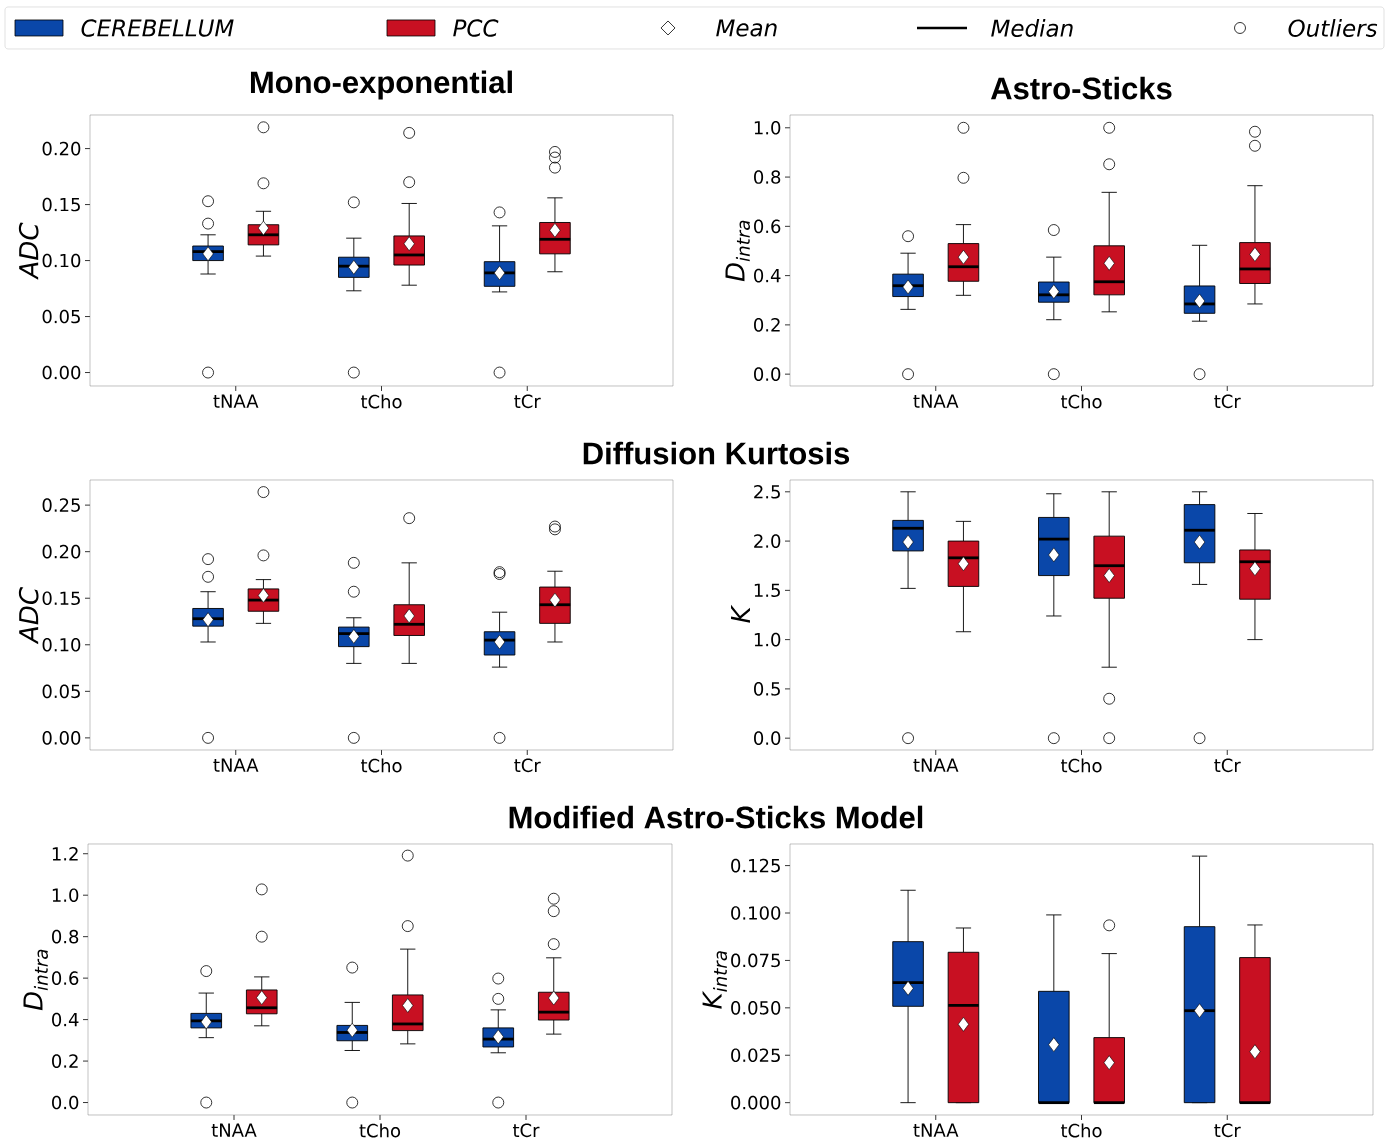  What do you see at coordinates (476, 28) in the screenshot?
I see `legend-label: PCC` at bounding box center [476, 28].